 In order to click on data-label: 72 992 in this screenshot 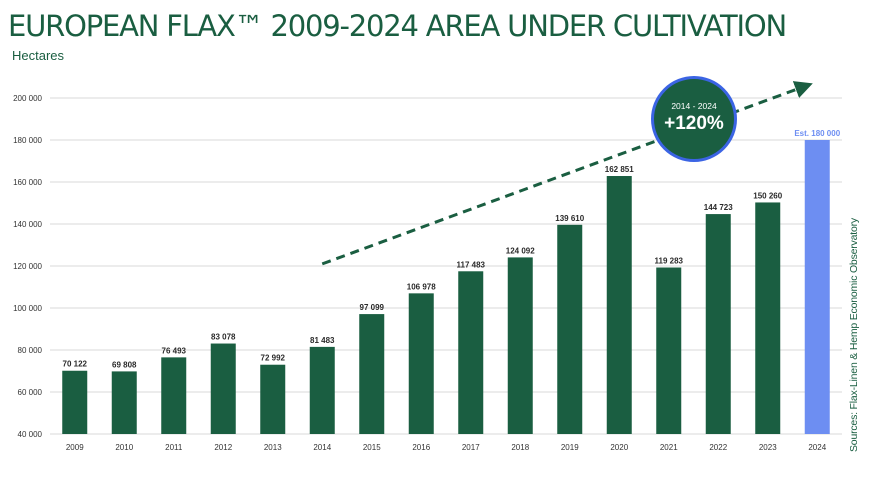, I will do `click(273, 358)`.